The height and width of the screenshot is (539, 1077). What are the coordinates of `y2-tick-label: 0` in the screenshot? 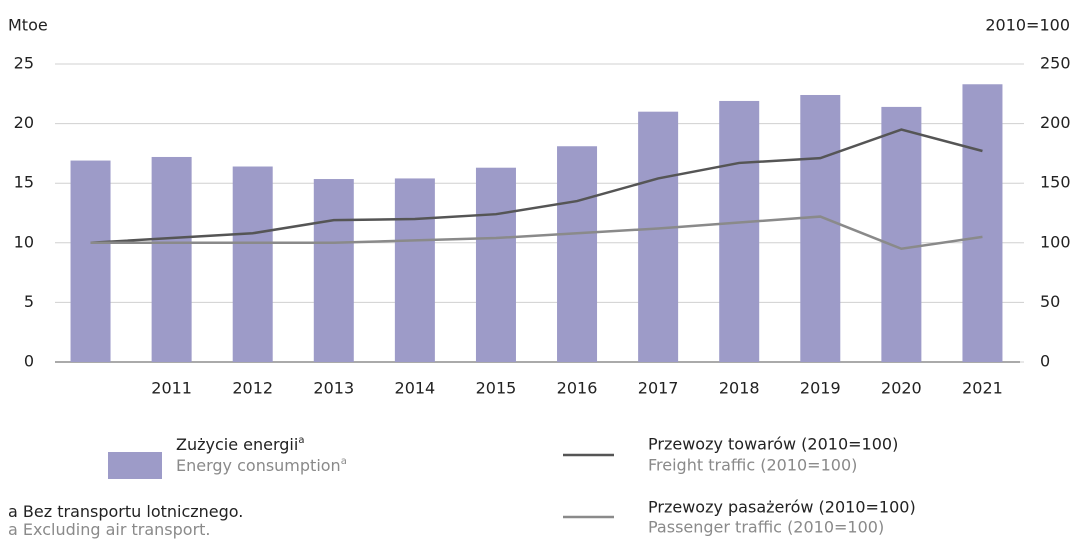 It's located at (1045, 361).